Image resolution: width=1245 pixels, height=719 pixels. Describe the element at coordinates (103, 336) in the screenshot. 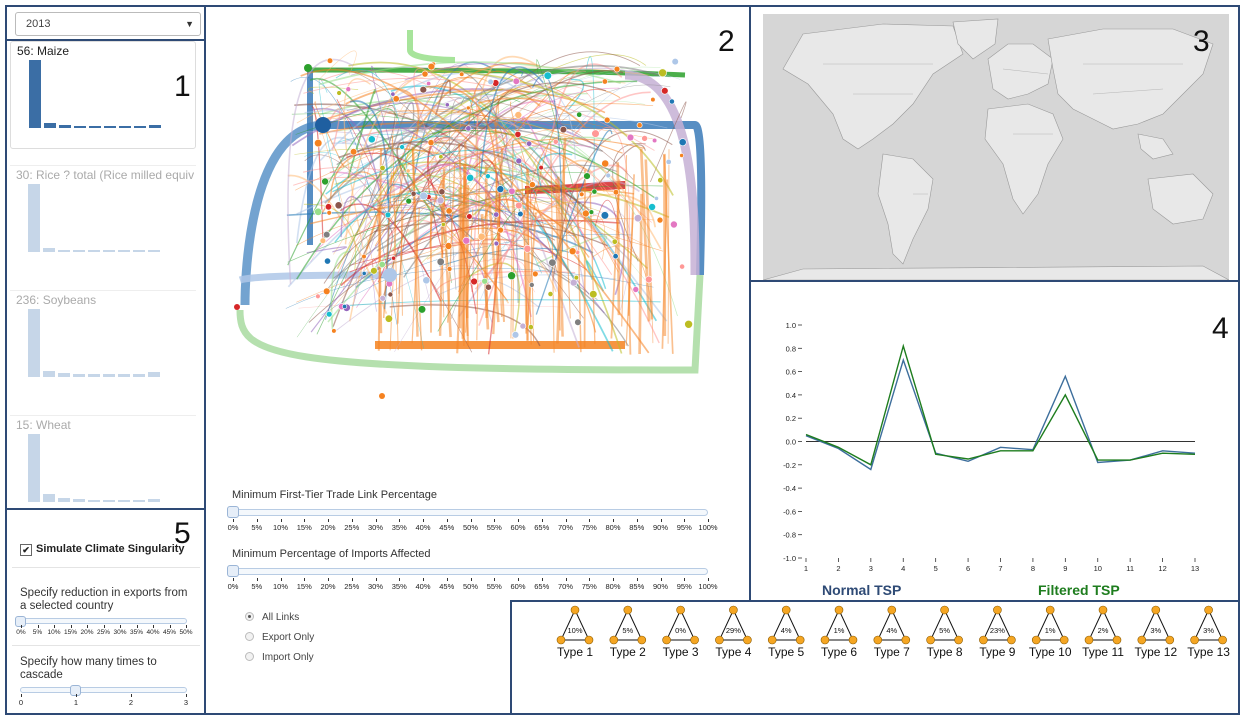

I see `crop-card: 236: Soybeans` at that location.